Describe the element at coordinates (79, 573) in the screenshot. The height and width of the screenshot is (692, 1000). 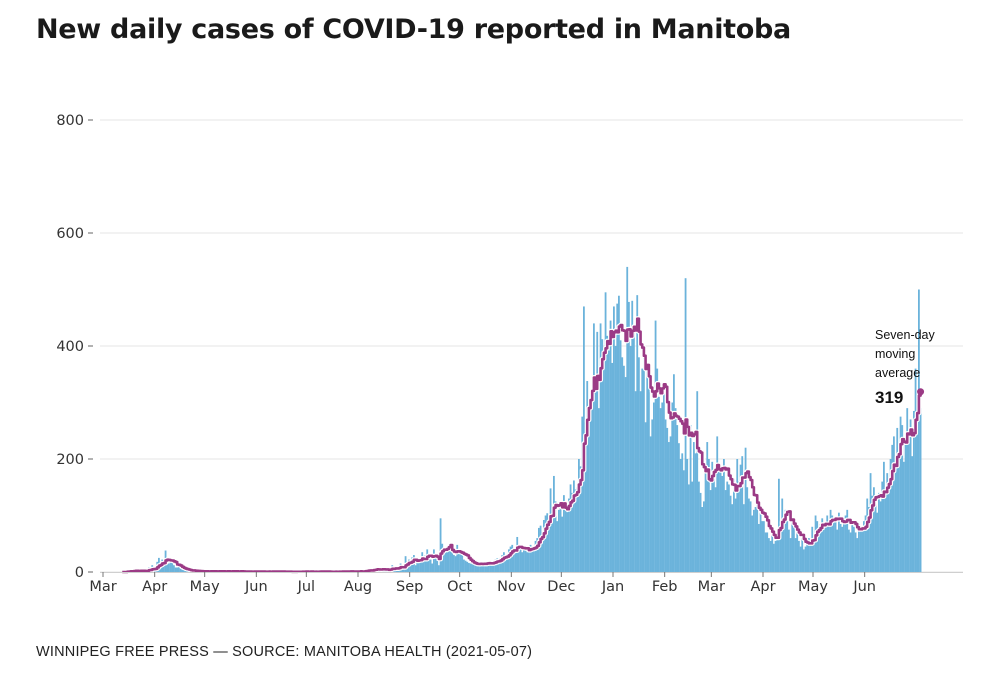
I see `y-tick-label: 0` at that location.